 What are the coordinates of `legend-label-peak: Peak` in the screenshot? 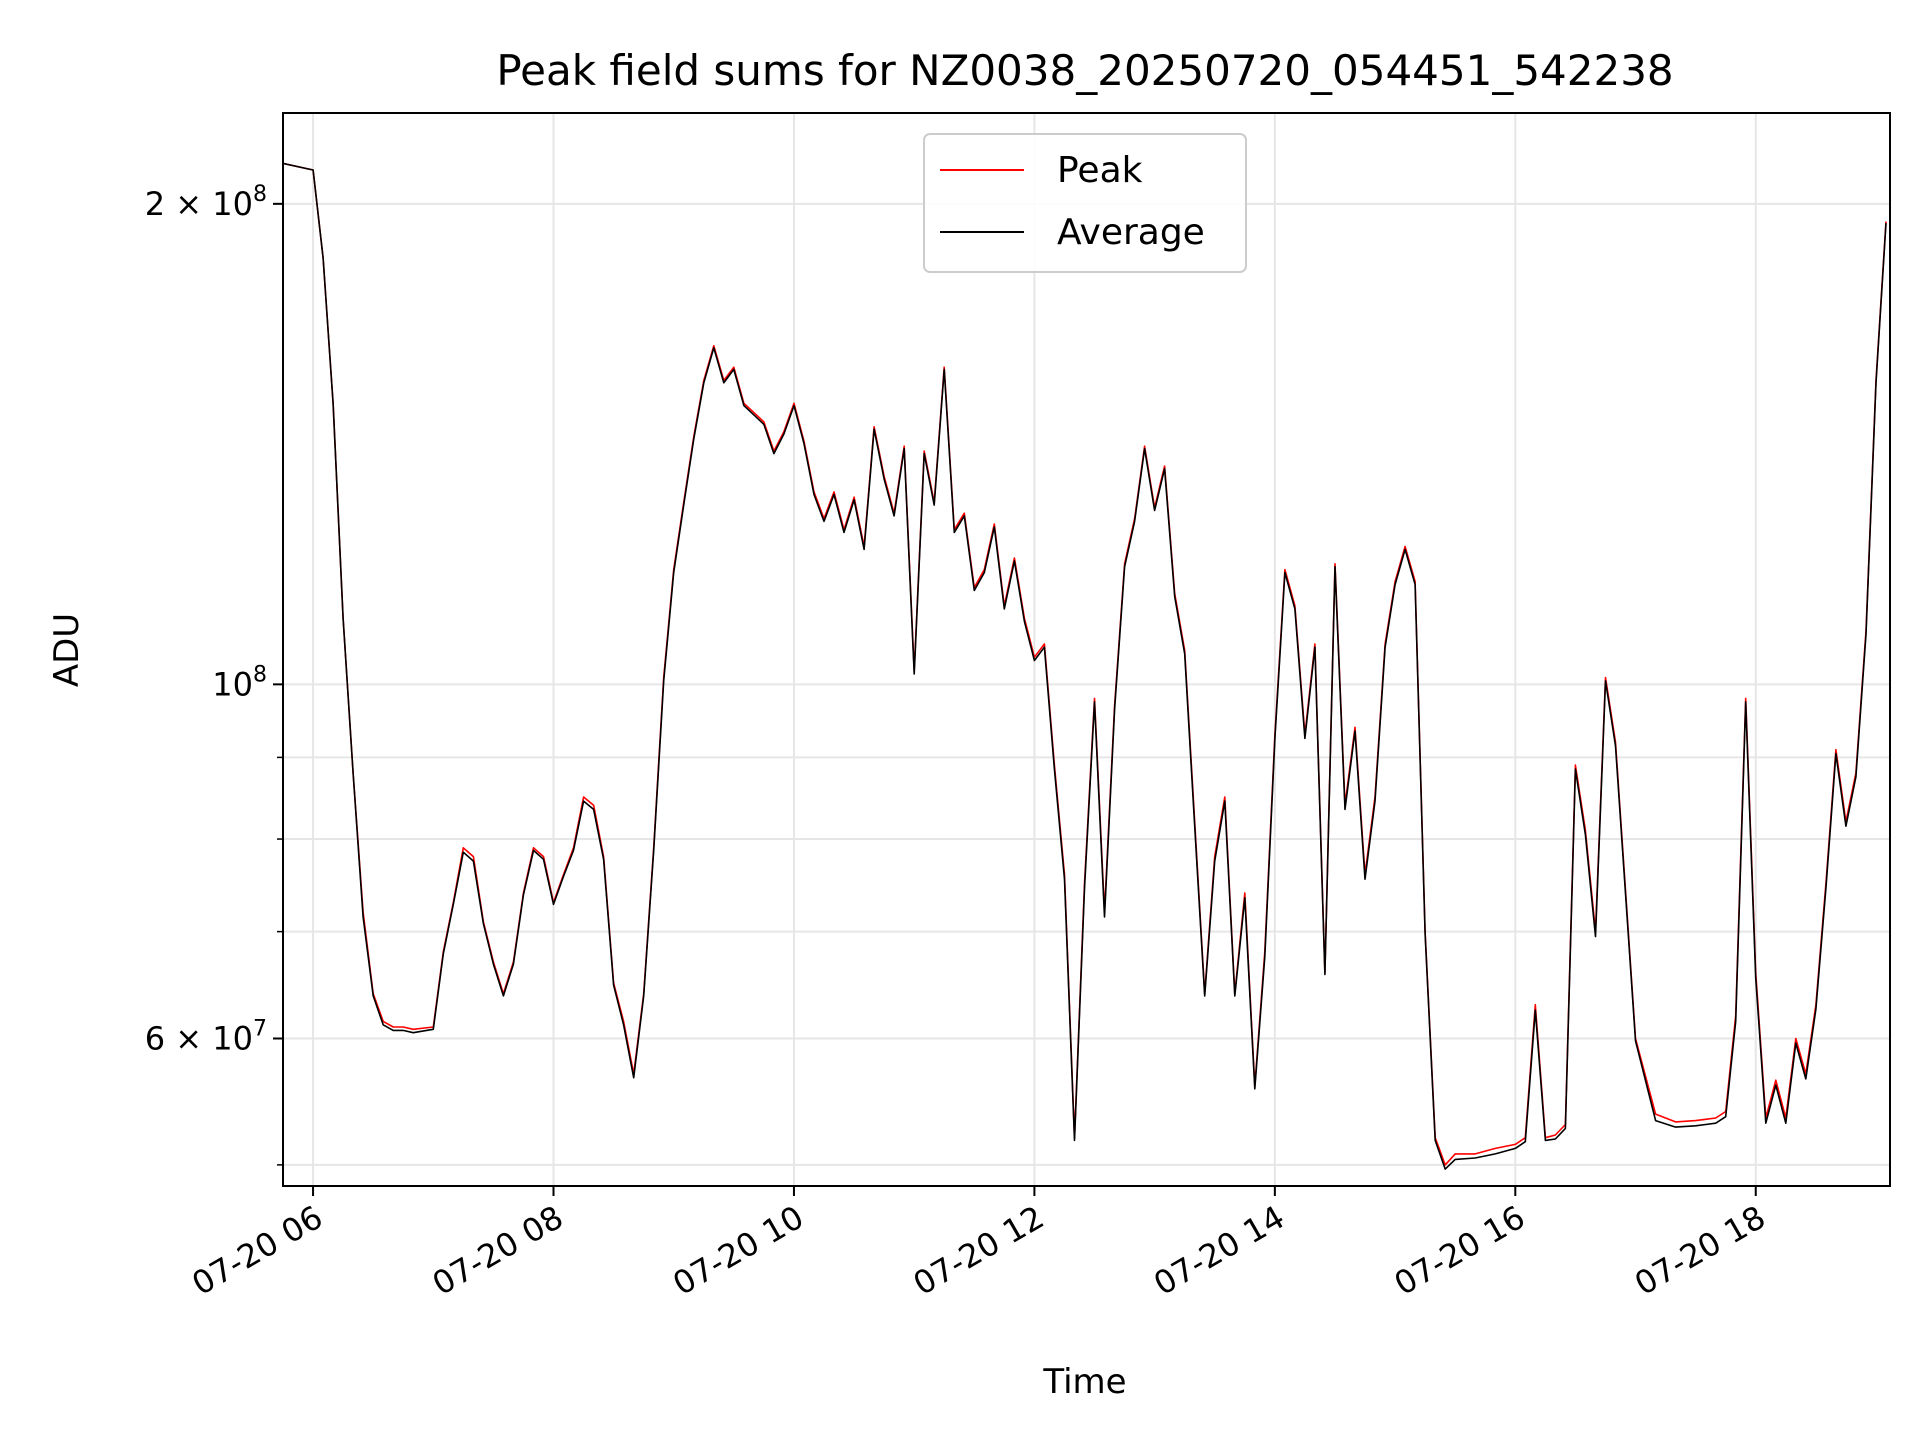 It's located at (1100, 170).